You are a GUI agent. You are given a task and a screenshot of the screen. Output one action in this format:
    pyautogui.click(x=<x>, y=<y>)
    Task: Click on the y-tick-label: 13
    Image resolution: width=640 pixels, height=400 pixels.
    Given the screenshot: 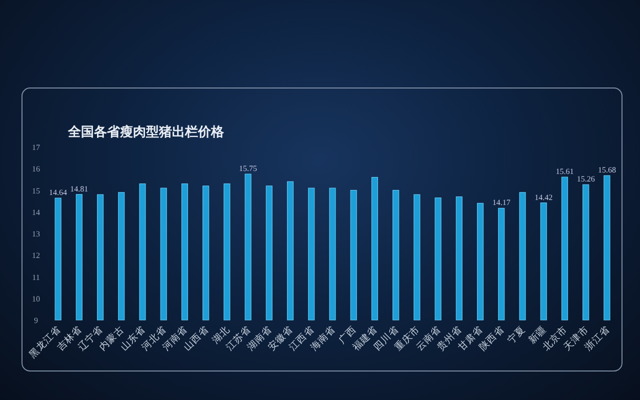 What is the action you would take?
    pyautogui.click(x=36, y=234)
    